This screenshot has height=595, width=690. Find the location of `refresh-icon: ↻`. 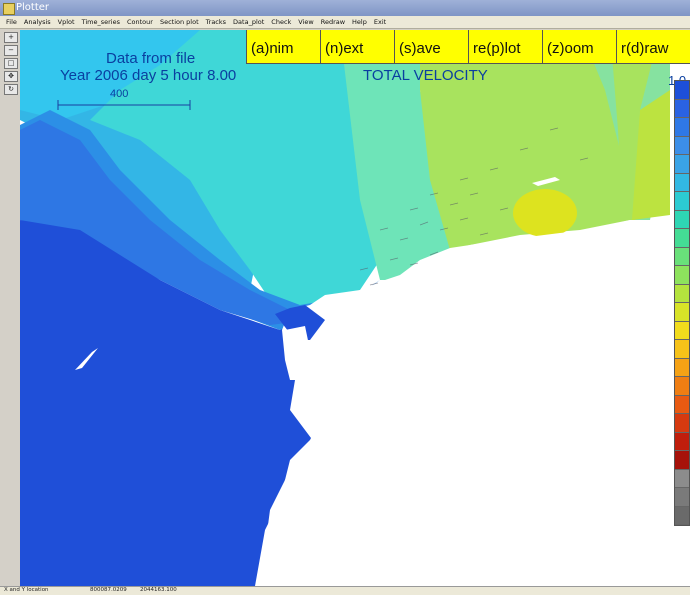

refresh-icon: ↻ is located at coordinates (11, 89).